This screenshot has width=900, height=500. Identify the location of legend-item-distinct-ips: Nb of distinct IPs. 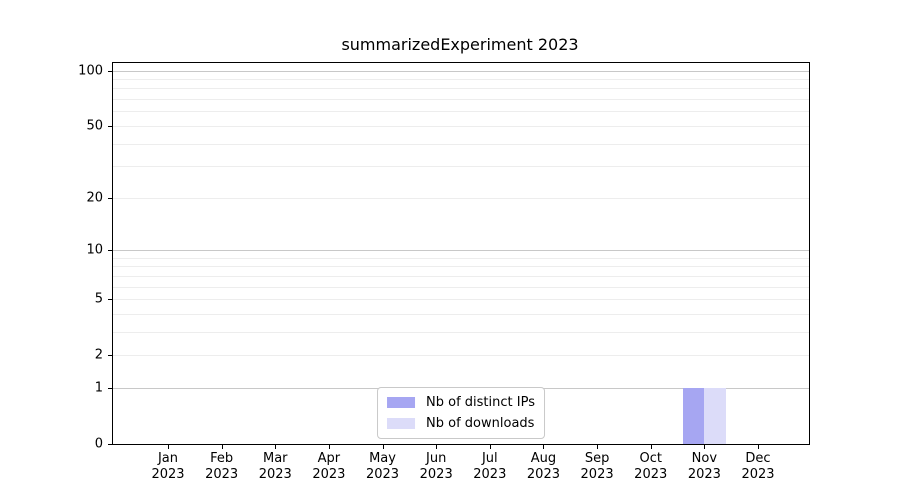
(461, 402).